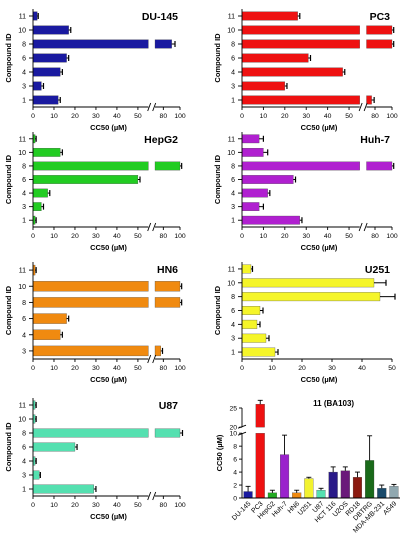 This screenshot has height=550, width=414. What do you see at coordinates (233, 409) in the screenshot?
I see `y-tick-label: 25` at bounding box center [233, 409].